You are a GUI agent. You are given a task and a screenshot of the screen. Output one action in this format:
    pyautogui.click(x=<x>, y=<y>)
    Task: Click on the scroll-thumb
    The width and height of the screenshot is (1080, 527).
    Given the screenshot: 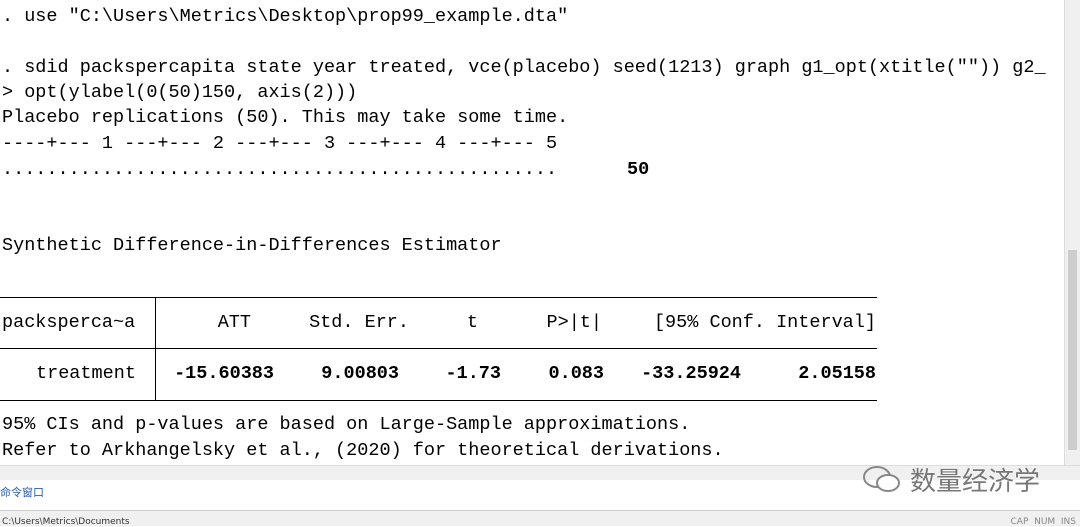 What is the action you would take?
    pyautogui.click(x=1072, y=350)
    